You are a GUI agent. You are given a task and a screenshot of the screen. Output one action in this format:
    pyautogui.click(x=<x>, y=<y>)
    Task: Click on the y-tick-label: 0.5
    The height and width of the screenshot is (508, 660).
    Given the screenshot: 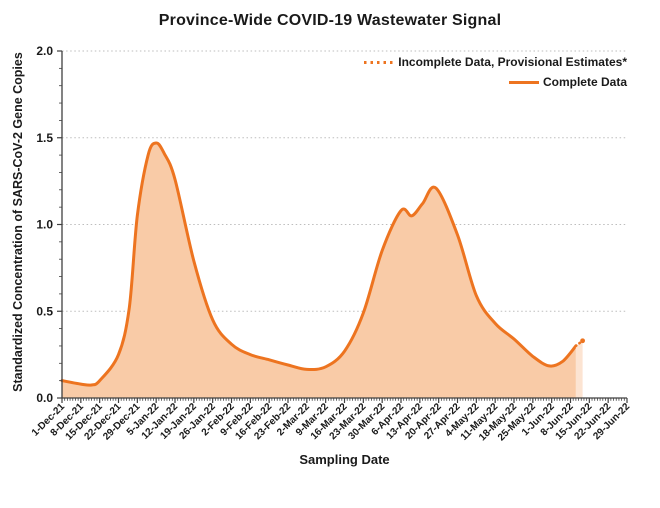 What is the action you would take?
    pyautogui.click(x=44, y=311)
    